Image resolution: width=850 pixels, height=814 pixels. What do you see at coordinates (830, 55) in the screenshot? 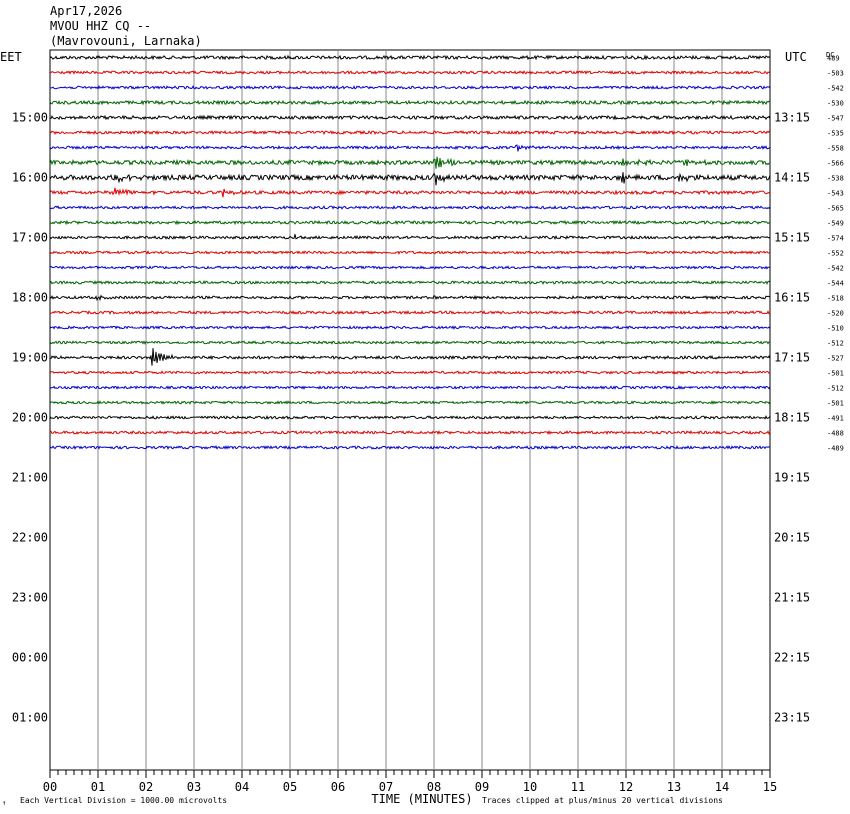
I see `dc-label: DC` at bounding box center [830, 55].